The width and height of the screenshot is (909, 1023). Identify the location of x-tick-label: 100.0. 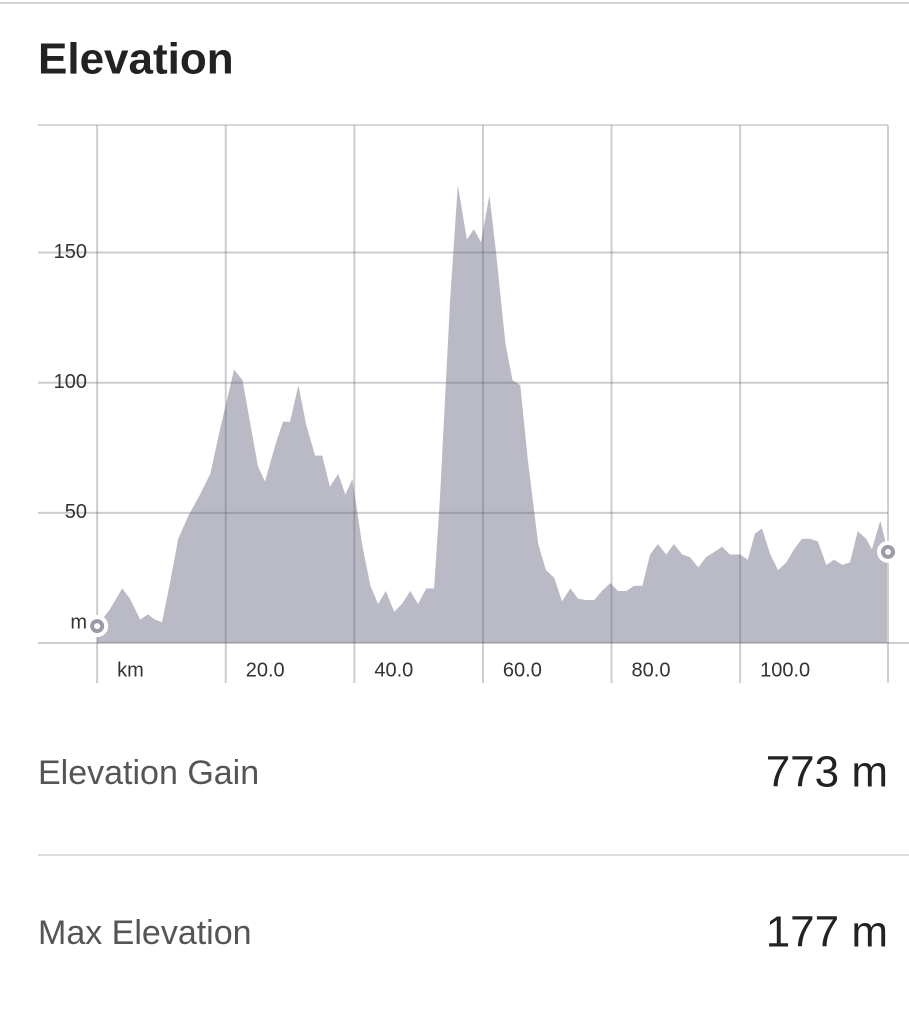
(785, 670).